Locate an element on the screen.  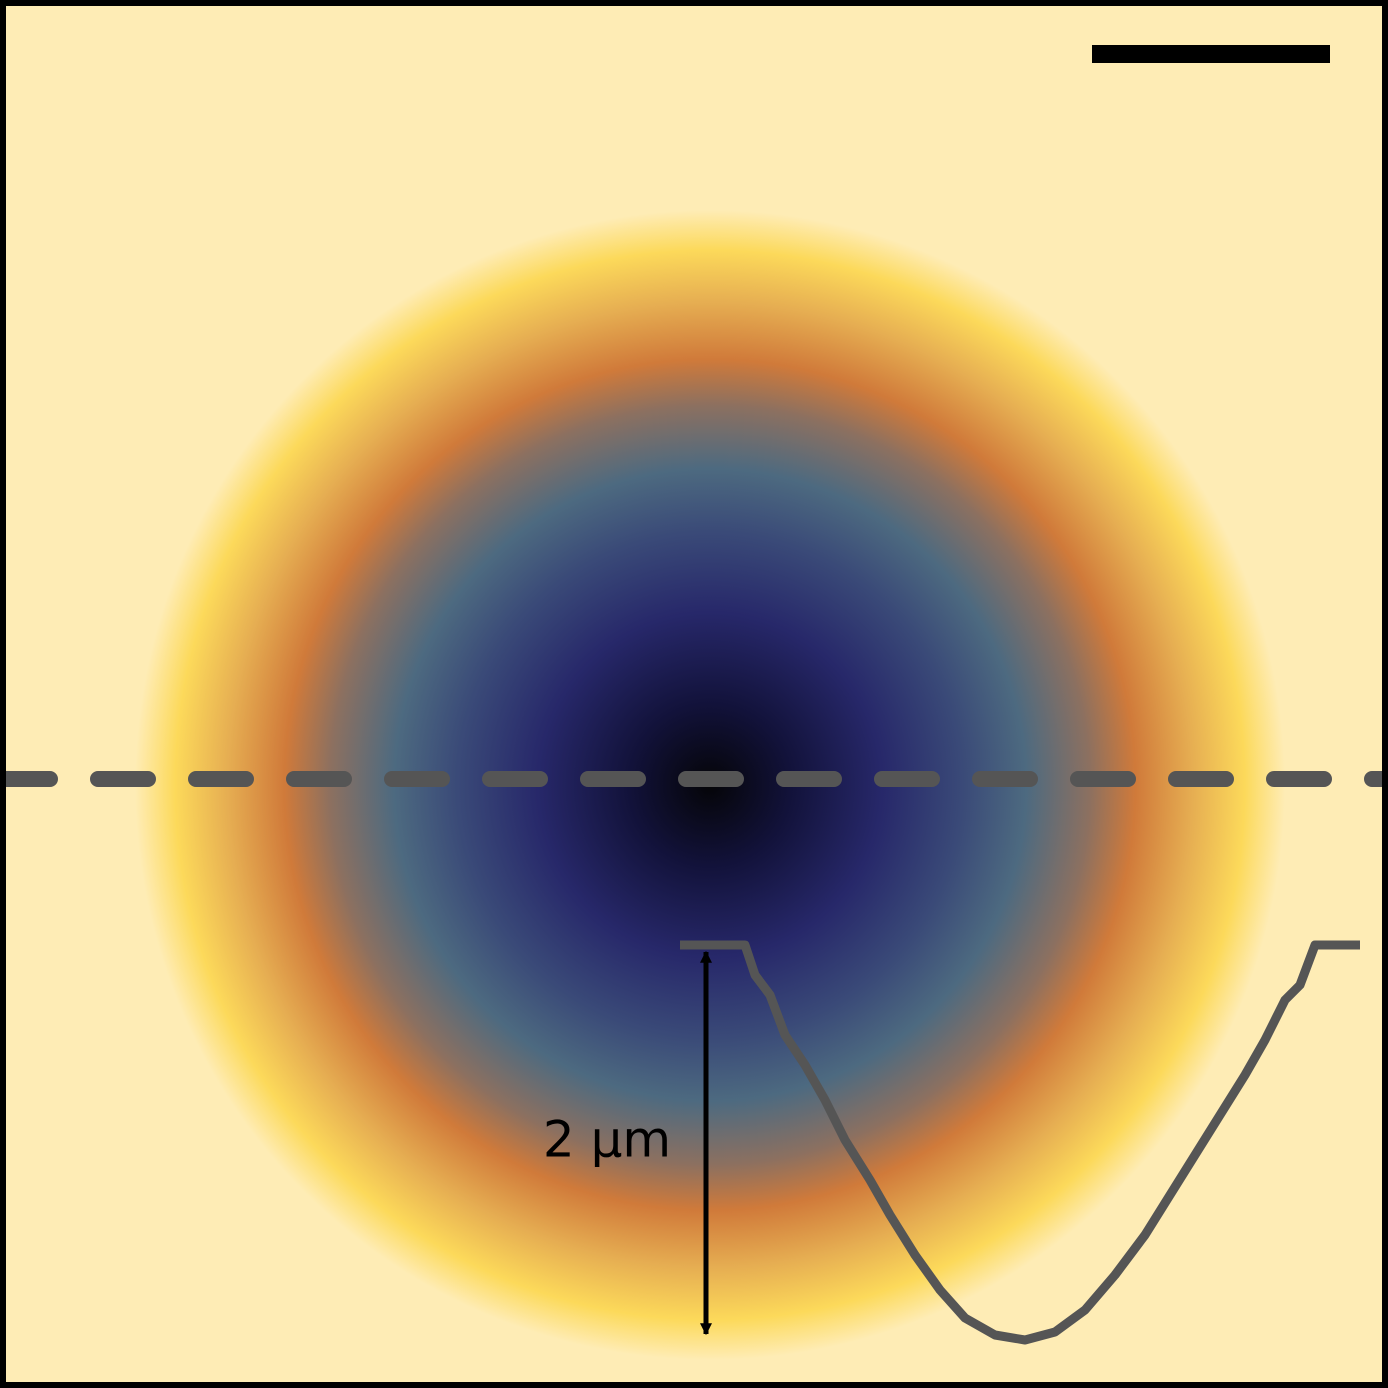
size-label: 2 µm is located at coordinates (607, 1140).